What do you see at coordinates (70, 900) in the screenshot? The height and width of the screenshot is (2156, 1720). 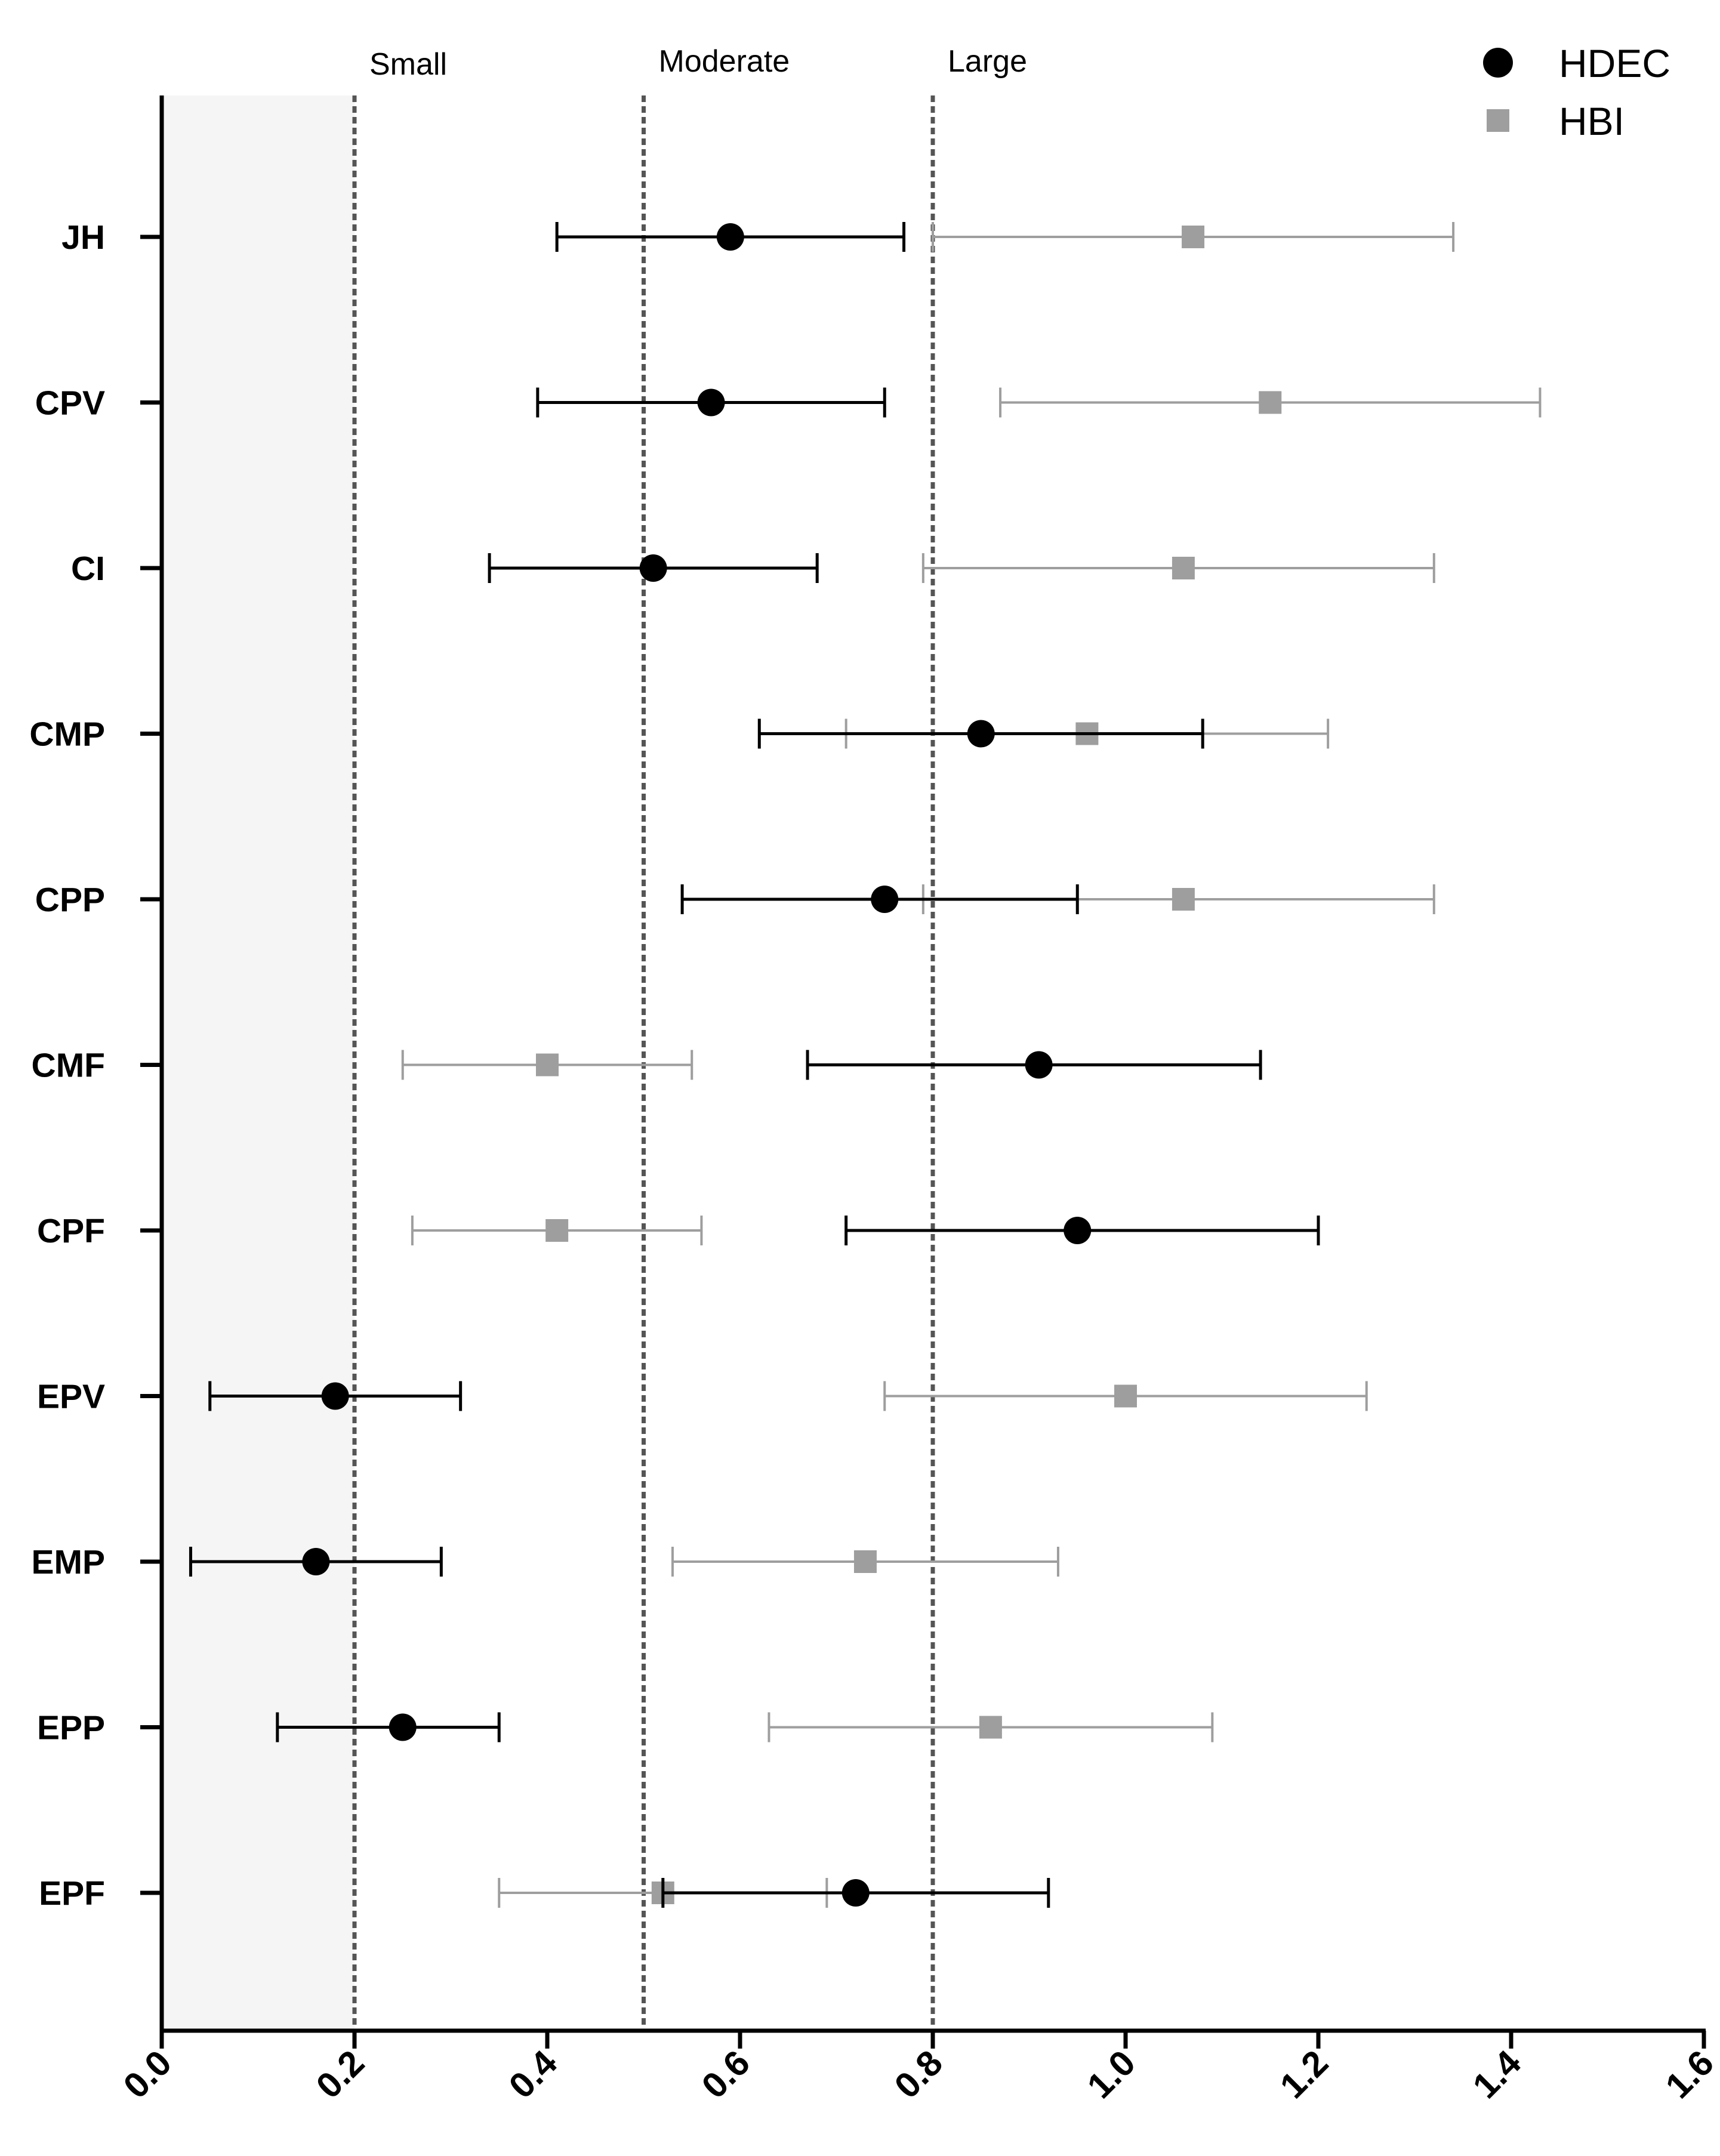 I see `category-label: CPP` at bounding box center [70, 900].